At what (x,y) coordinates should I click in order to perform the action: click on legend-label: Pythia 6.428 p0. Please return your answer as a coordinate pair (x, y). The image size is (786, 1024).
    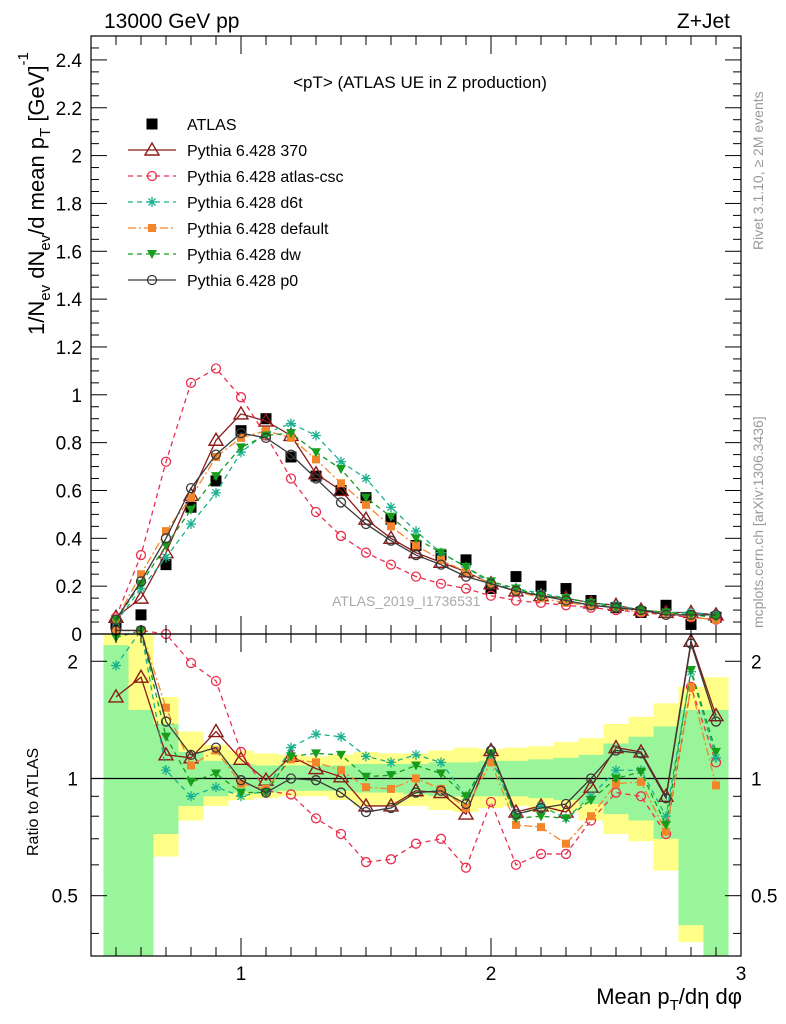
    Looking at the image, I should click on (242, 281).